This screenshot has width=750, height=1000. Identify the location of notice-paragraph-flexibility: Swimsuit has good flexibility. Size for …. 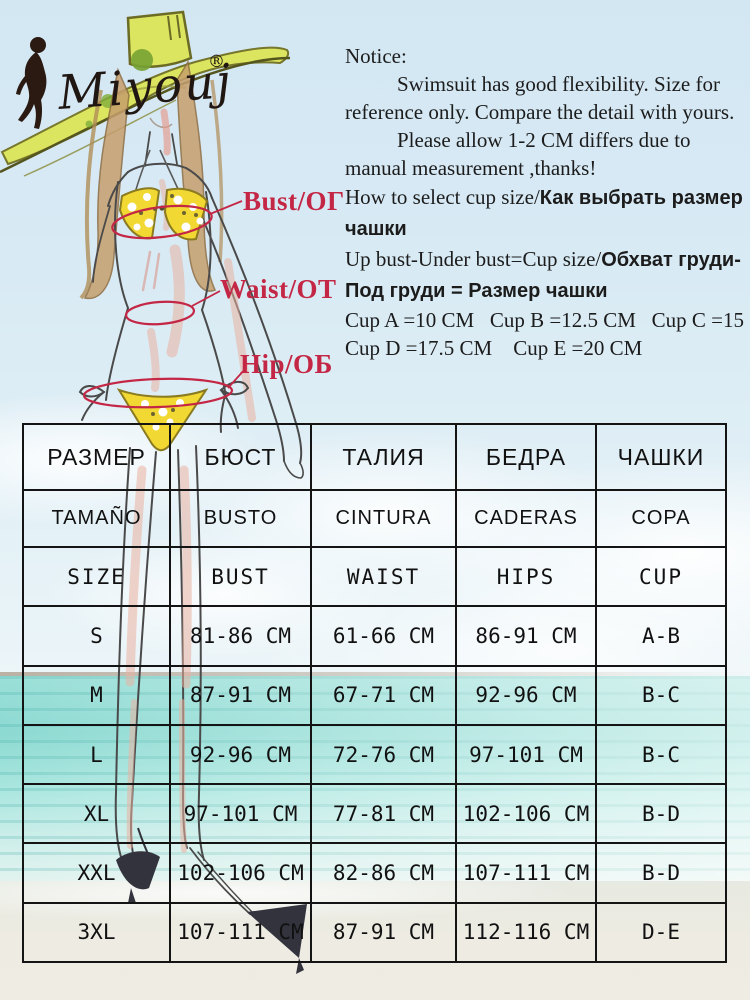
(540, 98).